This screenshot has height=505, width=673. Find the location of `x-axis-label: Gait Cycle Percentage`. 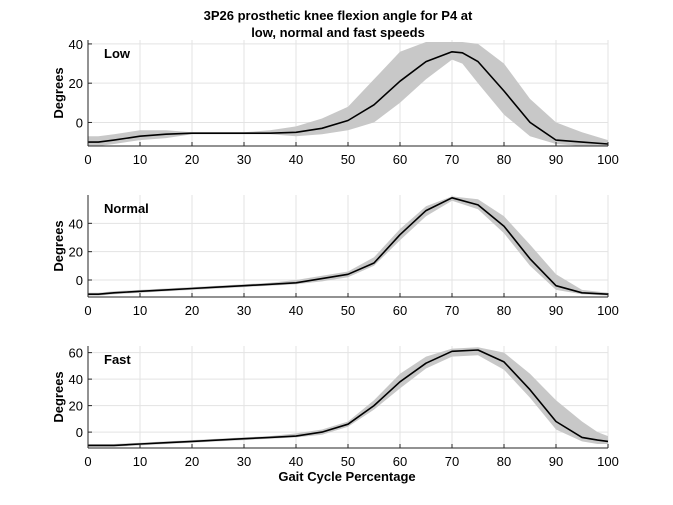

x-axis-label: Gait Cycle Percentage is located at coordinates (346, 476).